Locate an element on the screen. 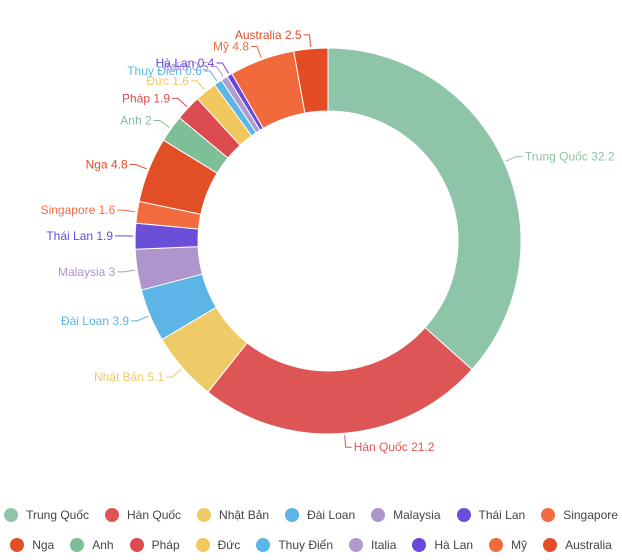 Image resolution: width=622 pixels, height=560 pixels. data-label: Malaysia 3 is located at coordinates (87, 272).